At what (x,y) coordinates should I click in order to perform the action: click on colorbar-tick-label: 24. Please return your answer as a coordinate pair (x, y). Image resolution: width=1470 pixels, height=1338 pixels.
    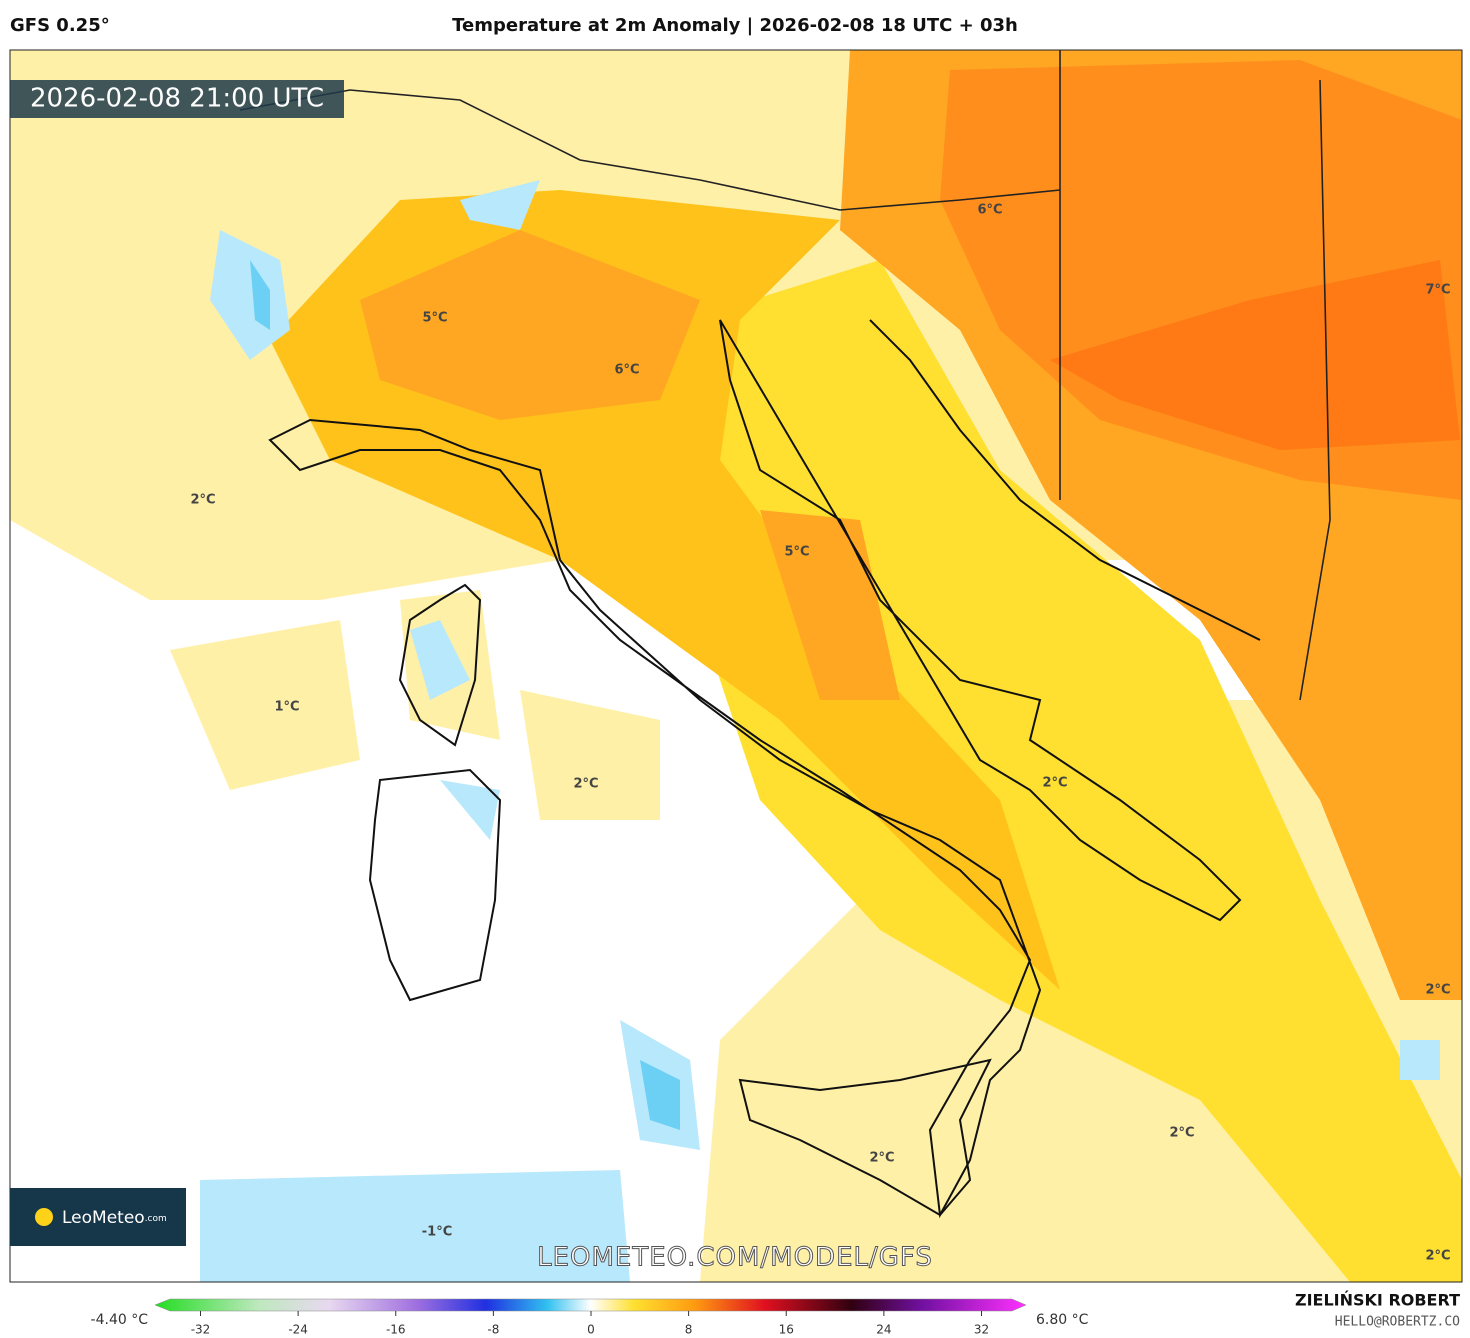
    Looking at the image, I should click on (883, 1330).